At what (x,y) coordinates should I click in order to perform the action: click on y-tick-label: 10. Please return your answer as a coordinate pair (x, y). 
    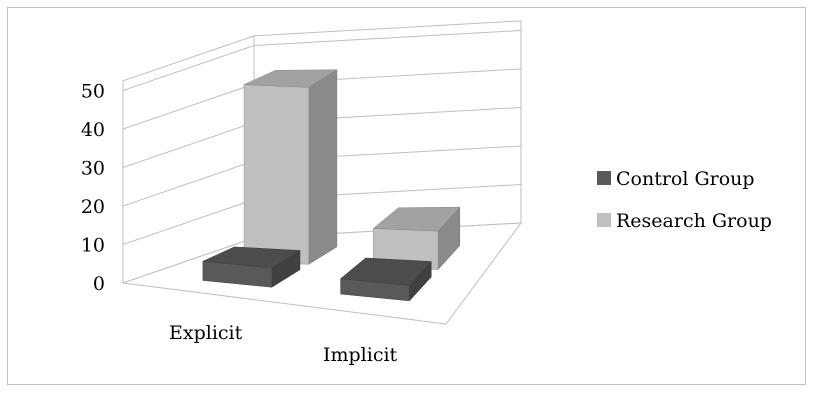
    Looking at the image, I should click on (93, 246).